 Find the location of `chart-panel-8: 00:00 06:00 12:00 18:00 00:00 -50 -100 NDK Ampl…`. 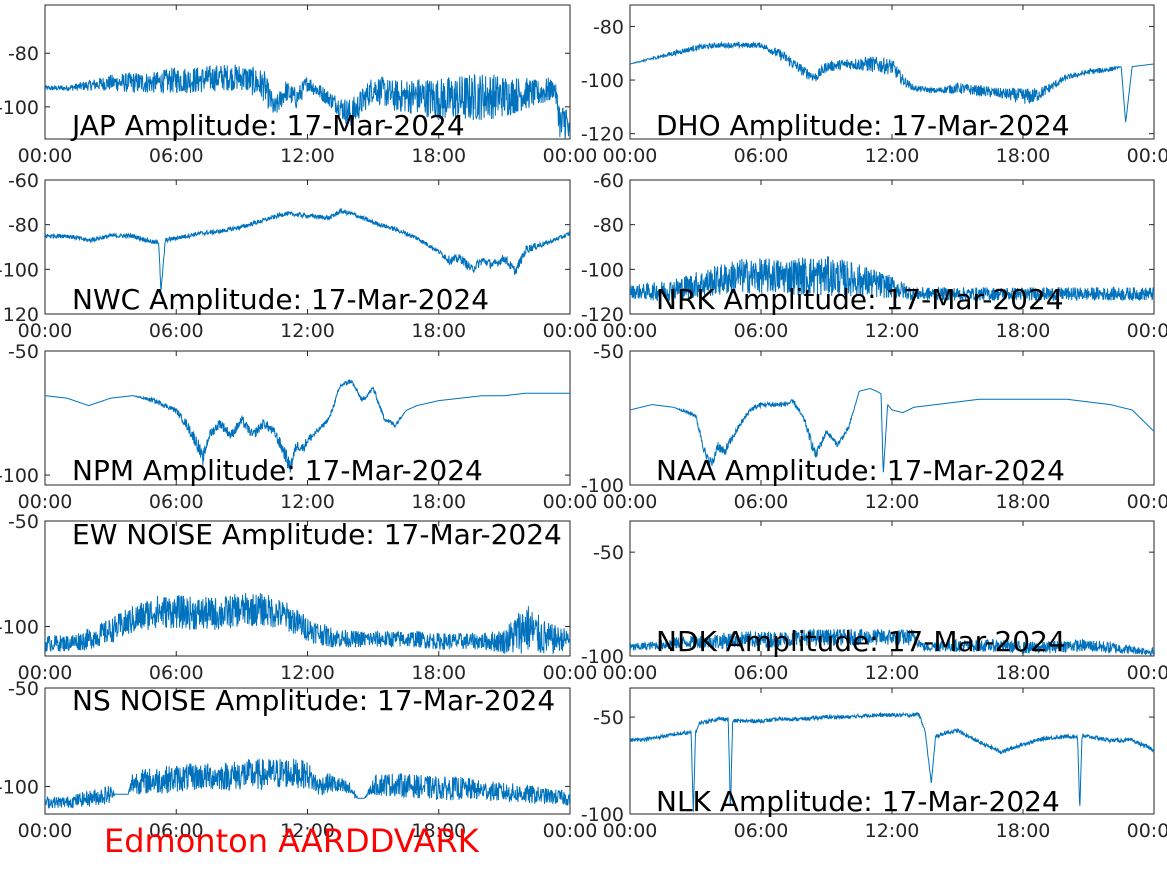

chart-panel-8: 00:00 06:00 12:00 18:00 00:00 -50 -100 NDK Ampl… is located at coordinates (874, 602).